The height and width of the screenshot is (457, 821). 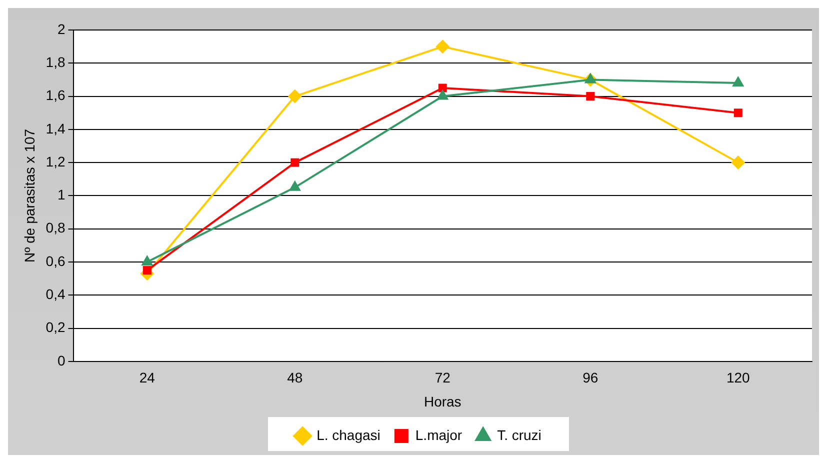 What do you see at coordinates (29, 195) in the screenshot?
I see `y-axis-title: Nº de parasitas x 107` at bounding box center [29, 195].